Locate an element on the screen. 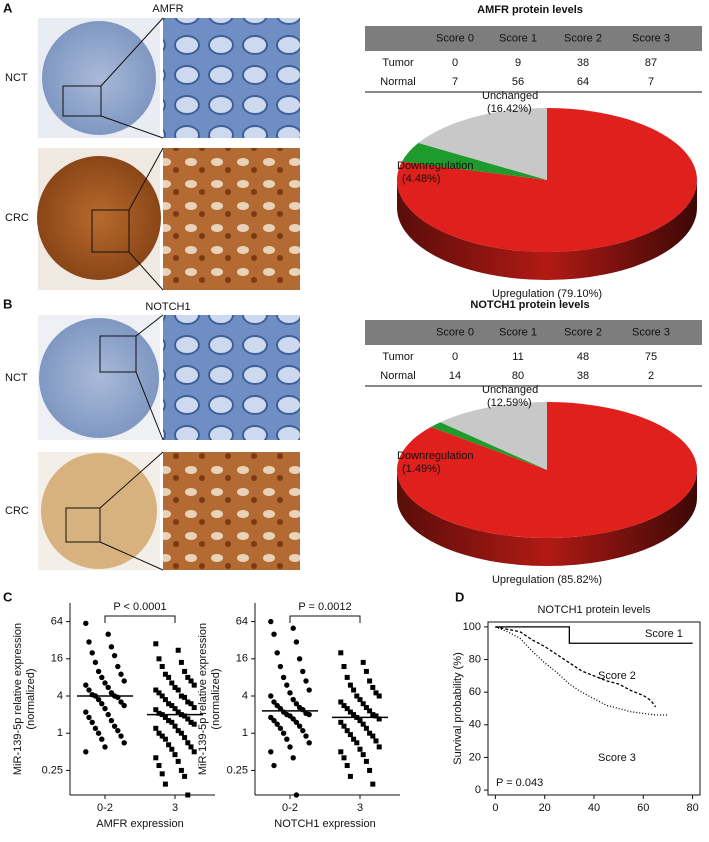  category-label: Downregulation is located at coordinates (435, 166).